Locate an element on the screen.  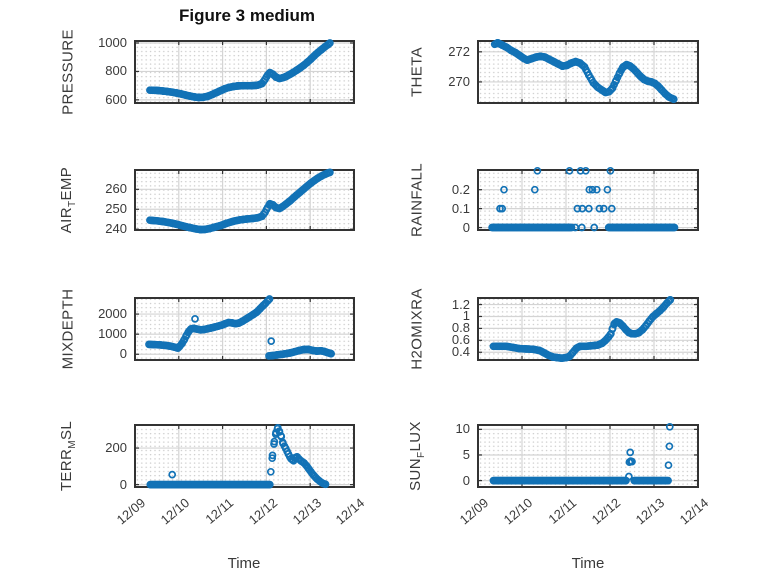
y-tick-label: 272 is located at coordinates (459, 51).